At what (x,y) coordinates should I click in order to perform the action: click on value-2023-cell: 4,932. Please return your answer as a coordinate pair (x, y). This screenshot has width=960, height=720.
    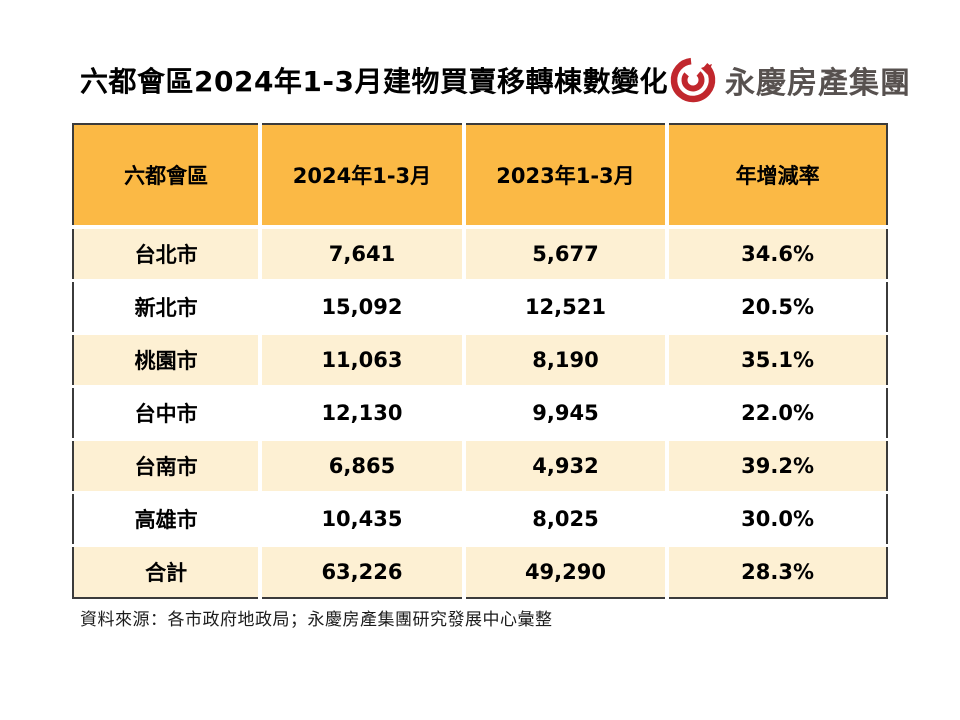
    Looking at the image, I should click on (566, 466).